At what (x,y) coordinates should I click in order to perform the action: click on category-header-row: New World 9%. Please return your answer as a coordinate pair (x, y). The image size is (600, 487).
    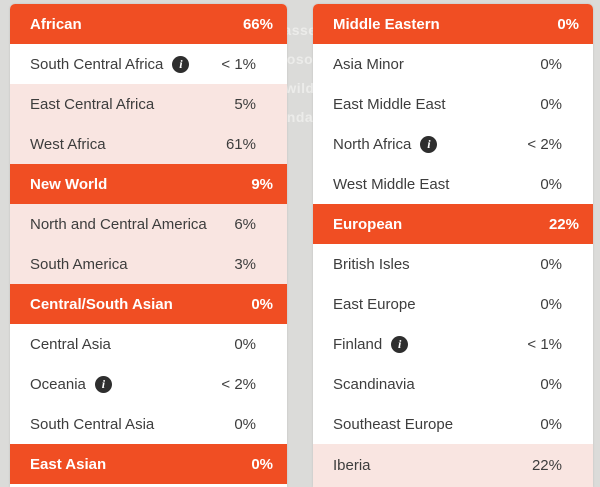
    Looking at the image, I should click on (148, 184).